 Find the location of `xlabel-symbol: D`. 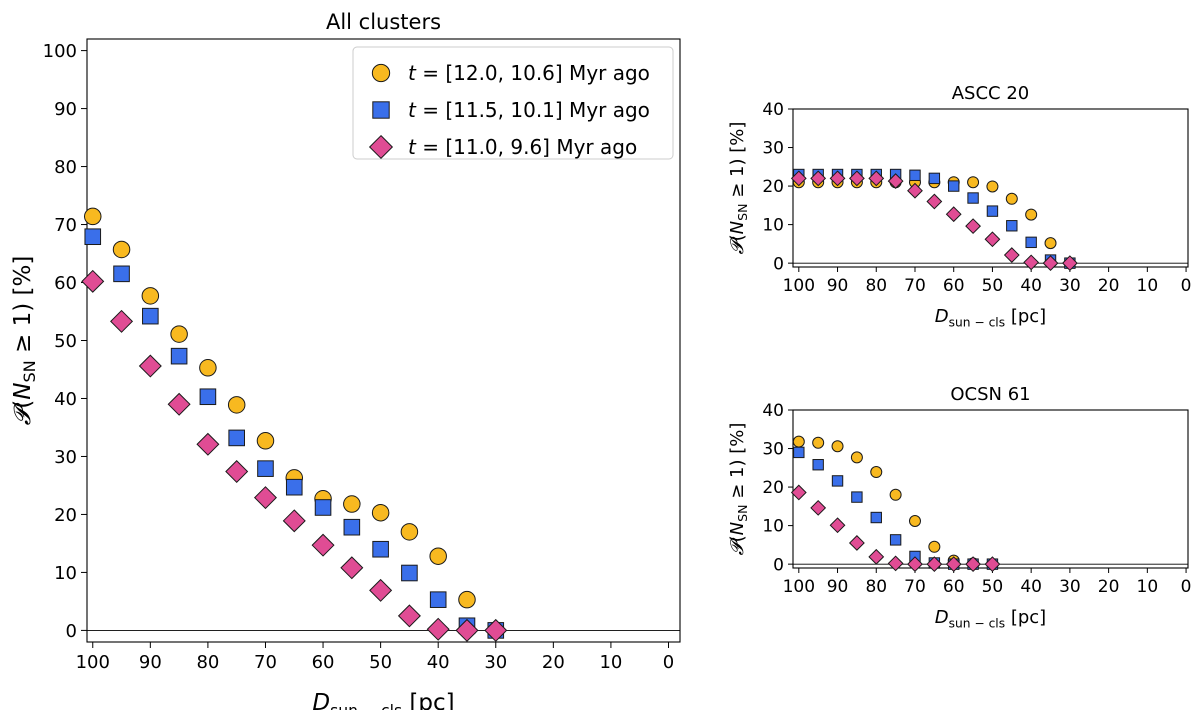

xlabel-symbol: D is located at coordinates (942, 617).